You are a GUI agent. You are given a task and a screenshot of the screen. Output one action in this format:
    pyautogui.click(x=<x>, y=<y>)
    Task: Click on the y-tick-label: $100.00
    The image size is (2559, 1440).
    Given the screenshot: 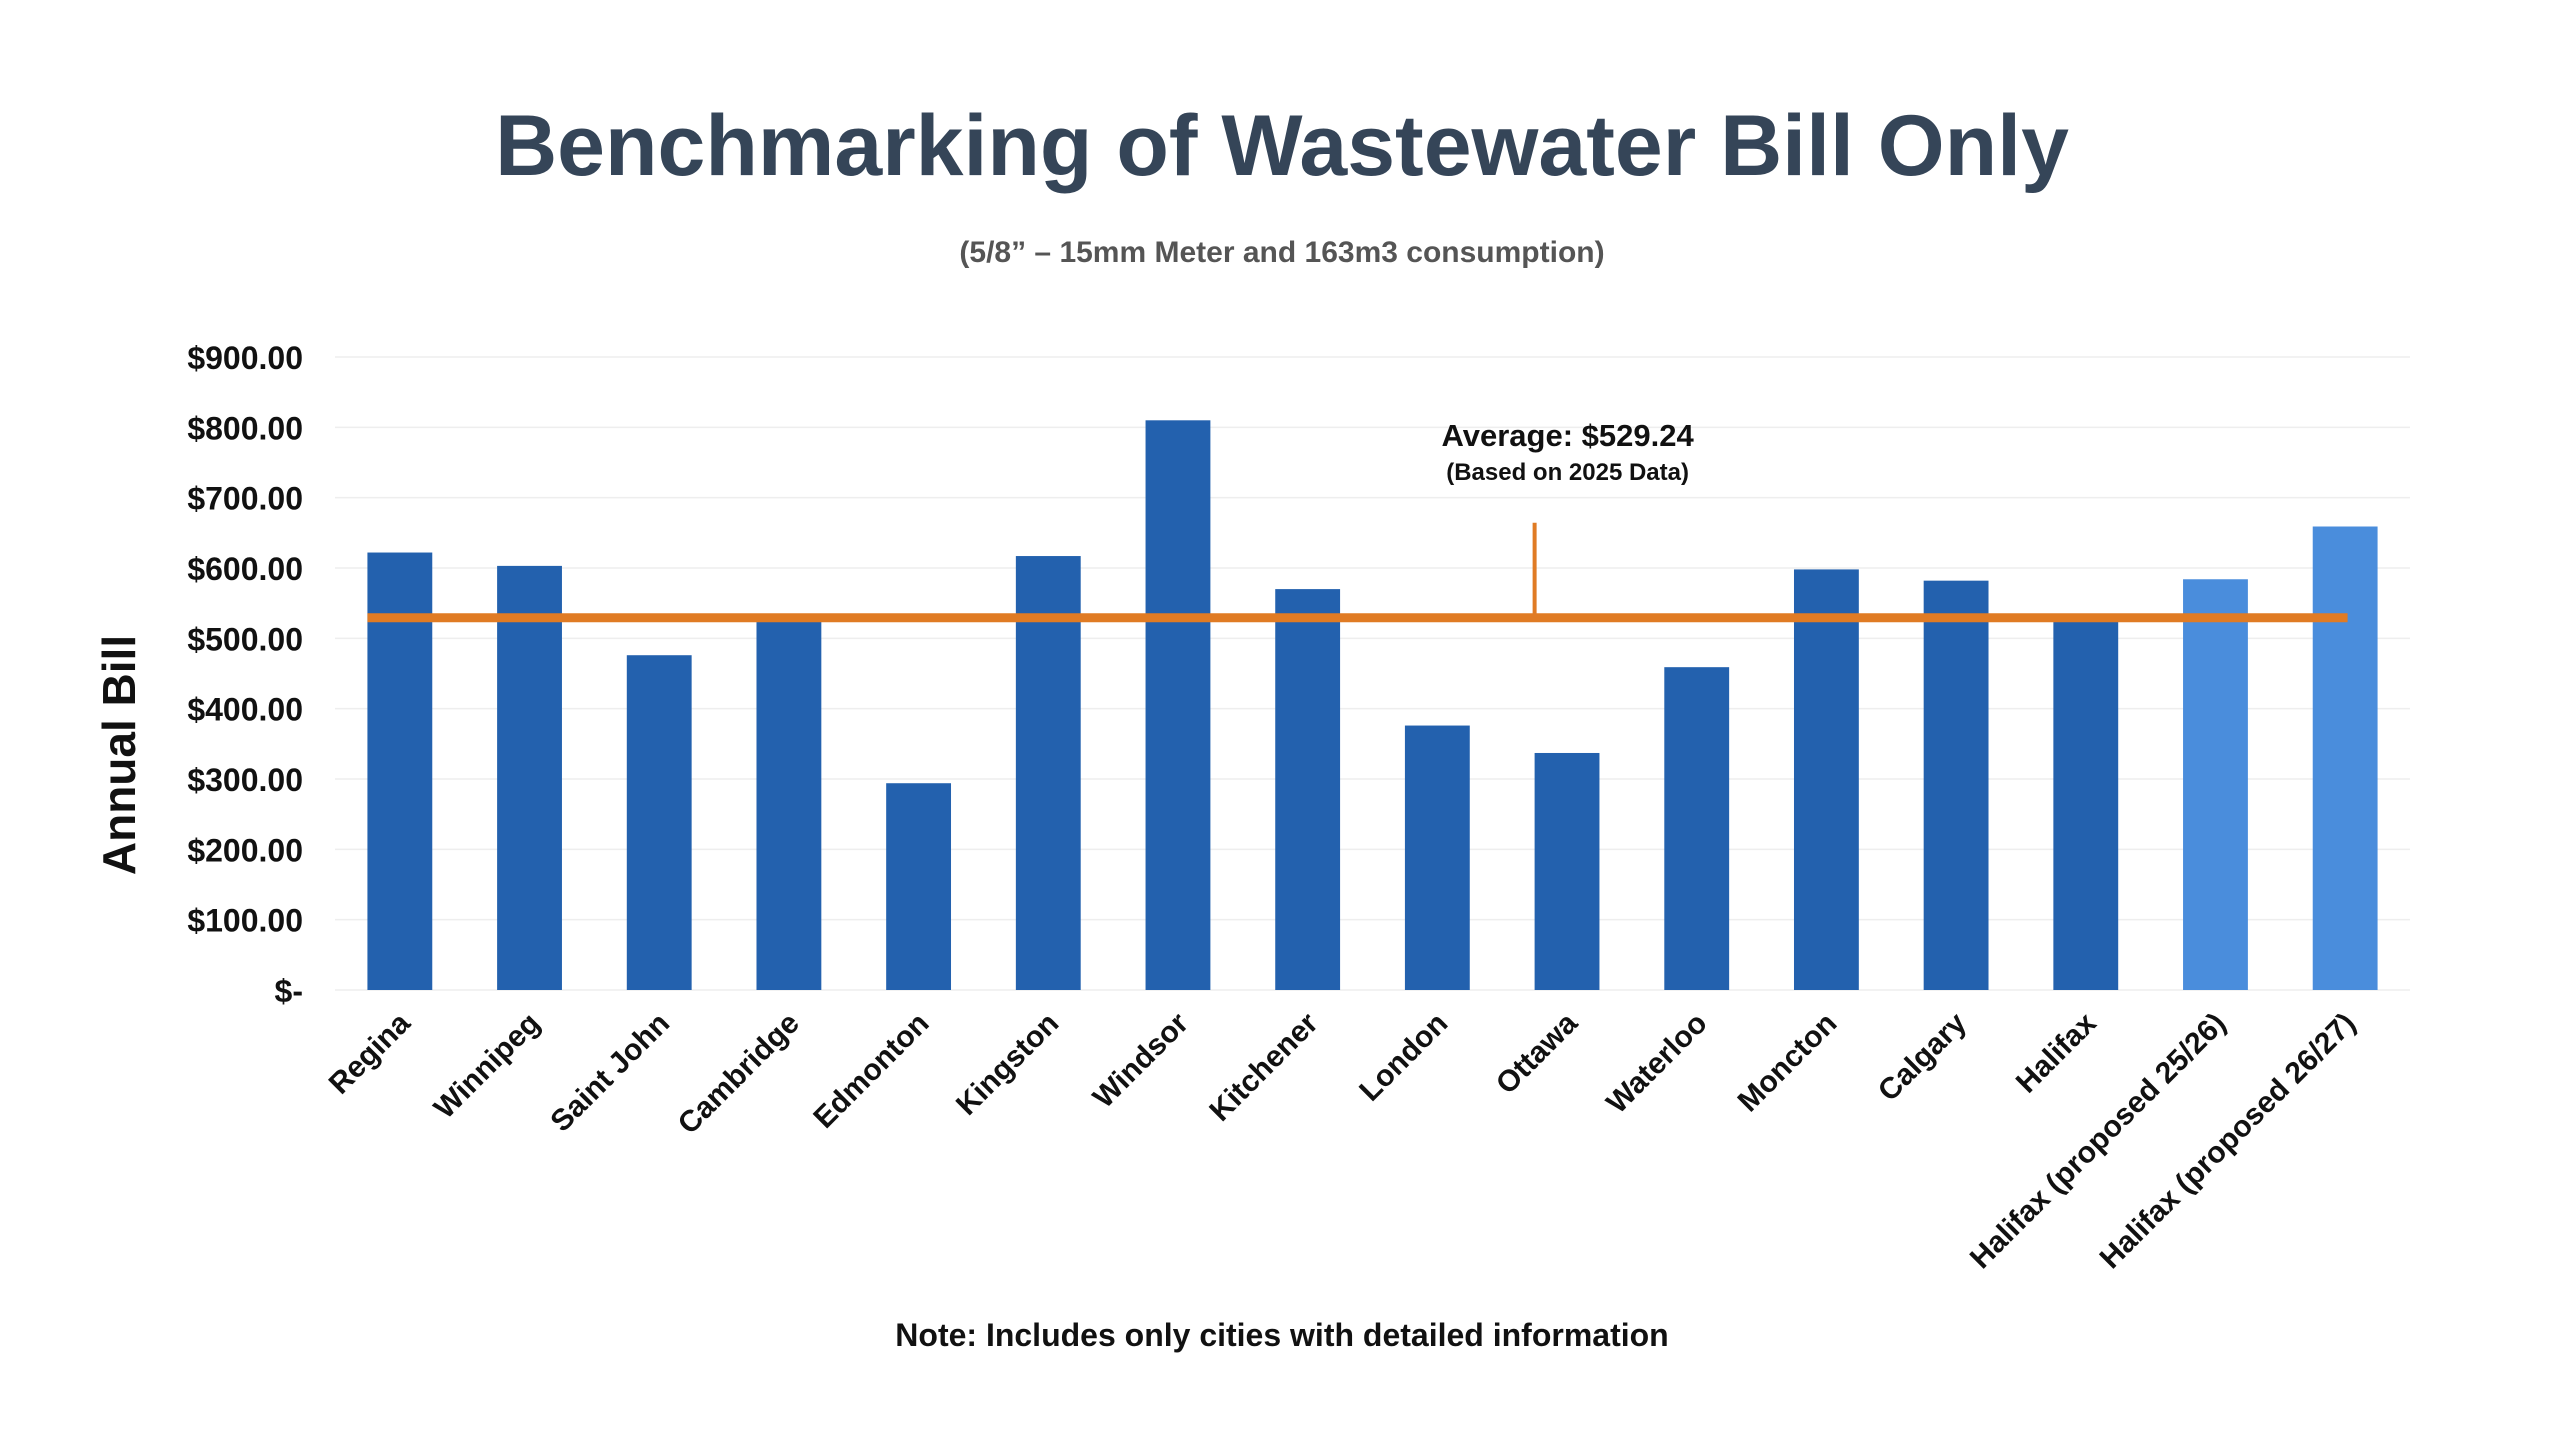 What is the action you would take?
    pyautogui.click(x=245, y=921)
    